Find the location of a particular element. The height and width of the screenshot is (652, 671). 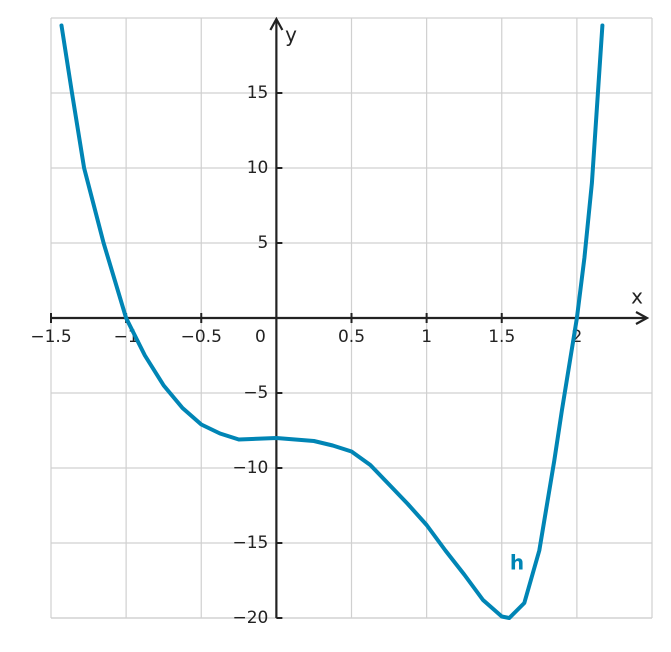

y-axis-arrow is located at coordinates (276, 23).